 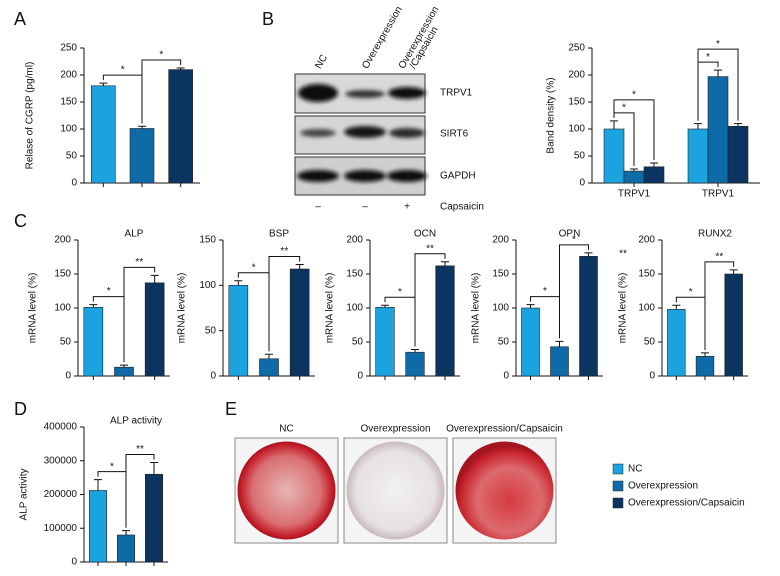 I want to click on chart-title: ALP, so click(x=134, y=234).